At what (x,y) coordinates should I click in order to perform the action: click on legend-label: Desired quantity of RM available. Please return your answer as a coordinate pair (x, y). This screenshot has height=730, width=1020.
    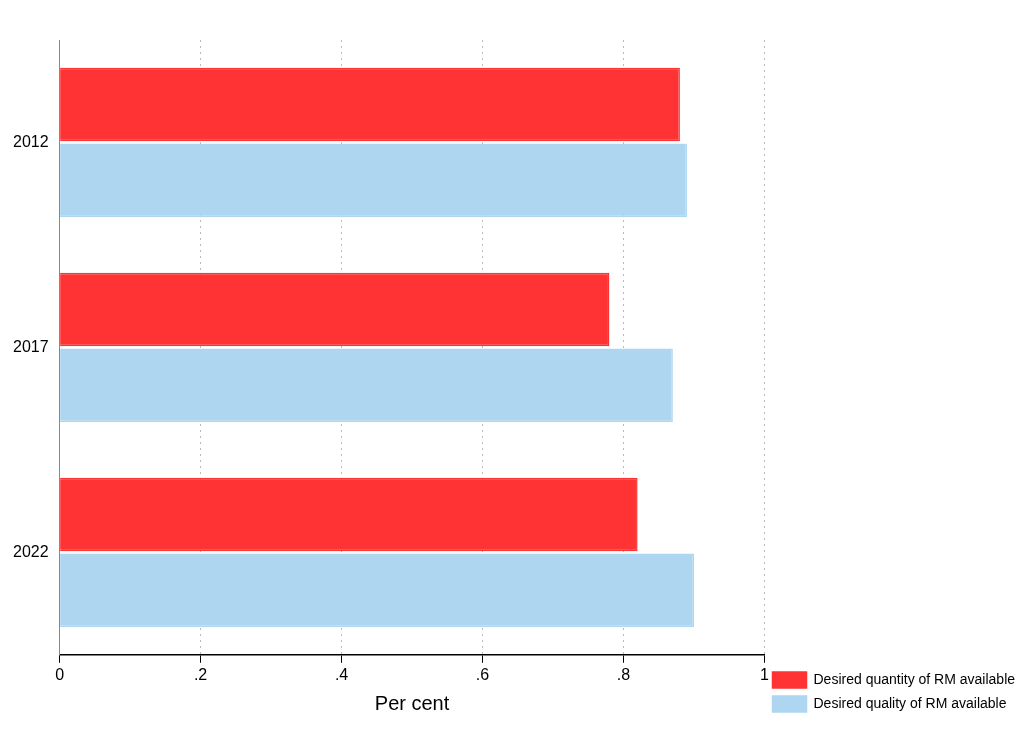
    Looking at the image, I should click on (914, 678).